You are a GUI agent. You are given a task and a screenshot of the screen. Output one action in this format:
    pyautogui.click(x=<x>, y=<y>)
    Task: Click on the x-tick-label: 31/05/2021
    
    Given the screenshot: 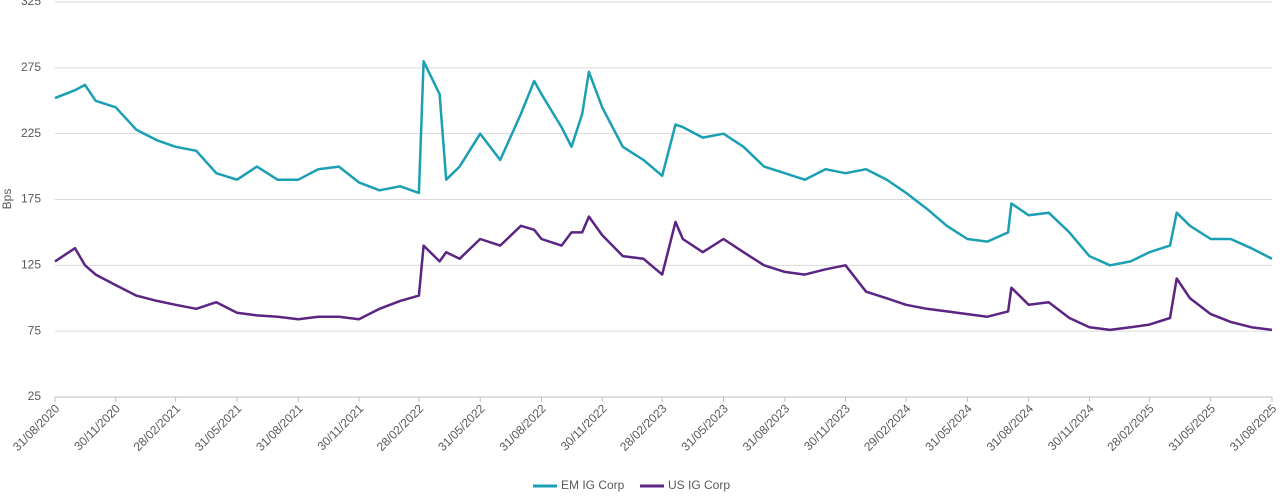 What is the action you would take?
    pyautogui.click(x=218, y=427)
    